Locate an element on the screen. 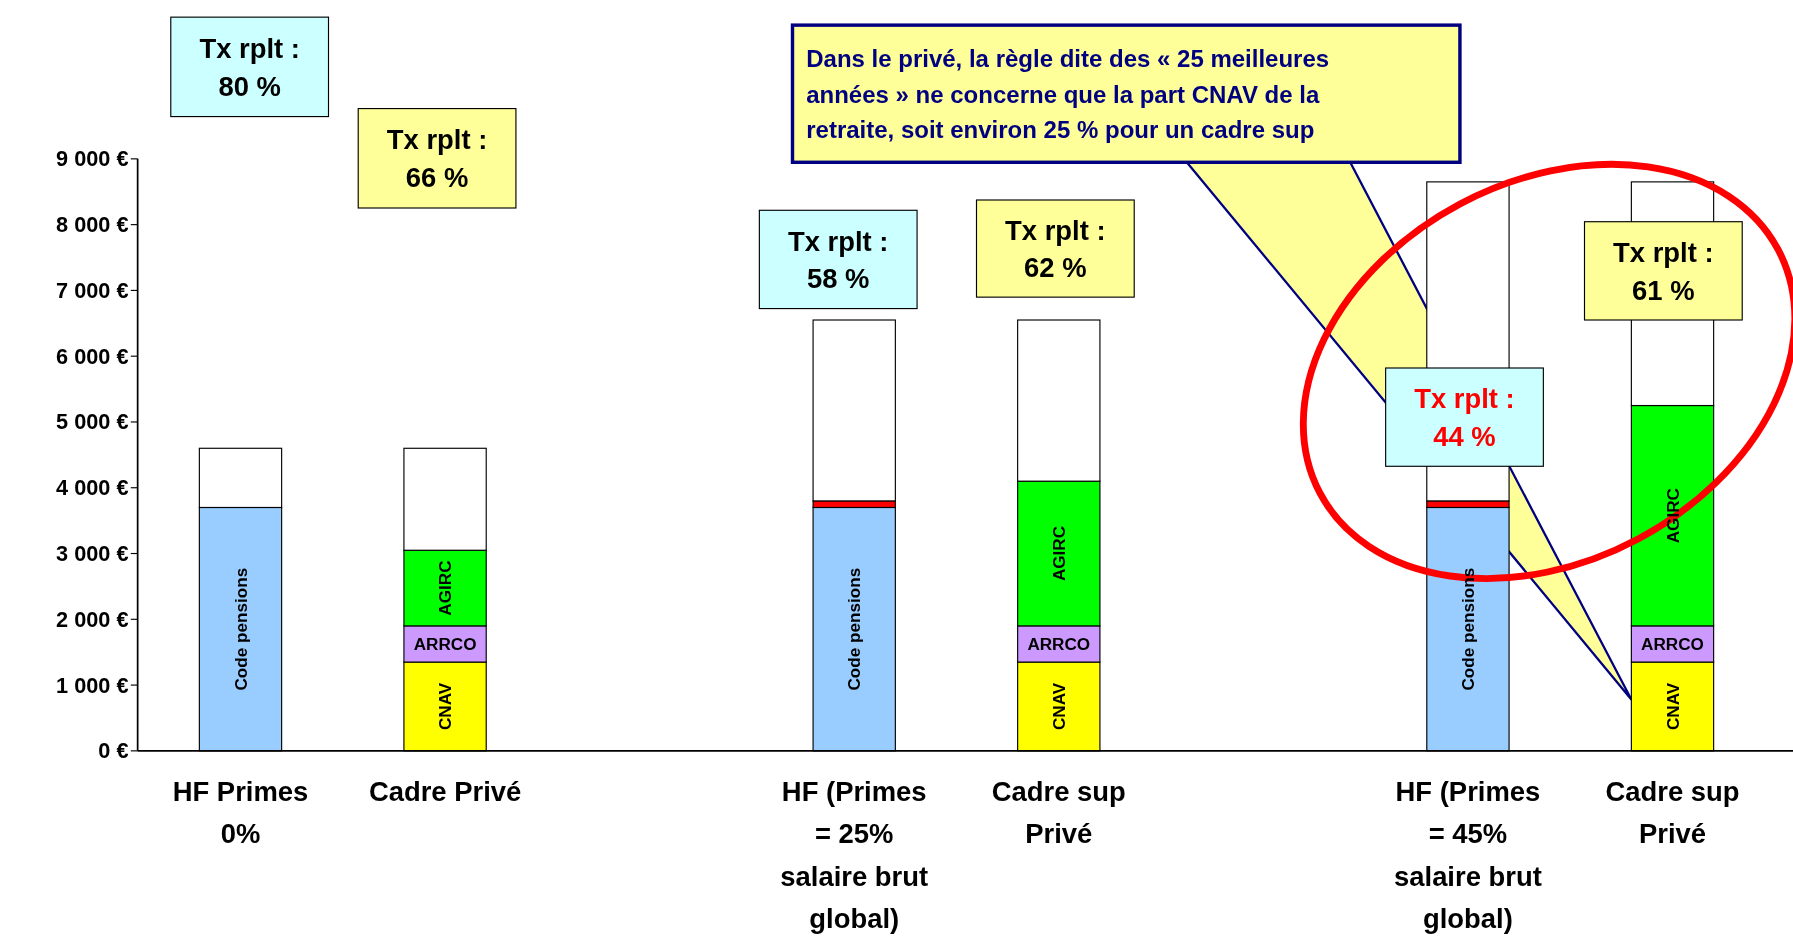 The width and height of the screenshot is (1793, 936). note-box: Tx rplt : 66 % is located at coordinates (437, 158).